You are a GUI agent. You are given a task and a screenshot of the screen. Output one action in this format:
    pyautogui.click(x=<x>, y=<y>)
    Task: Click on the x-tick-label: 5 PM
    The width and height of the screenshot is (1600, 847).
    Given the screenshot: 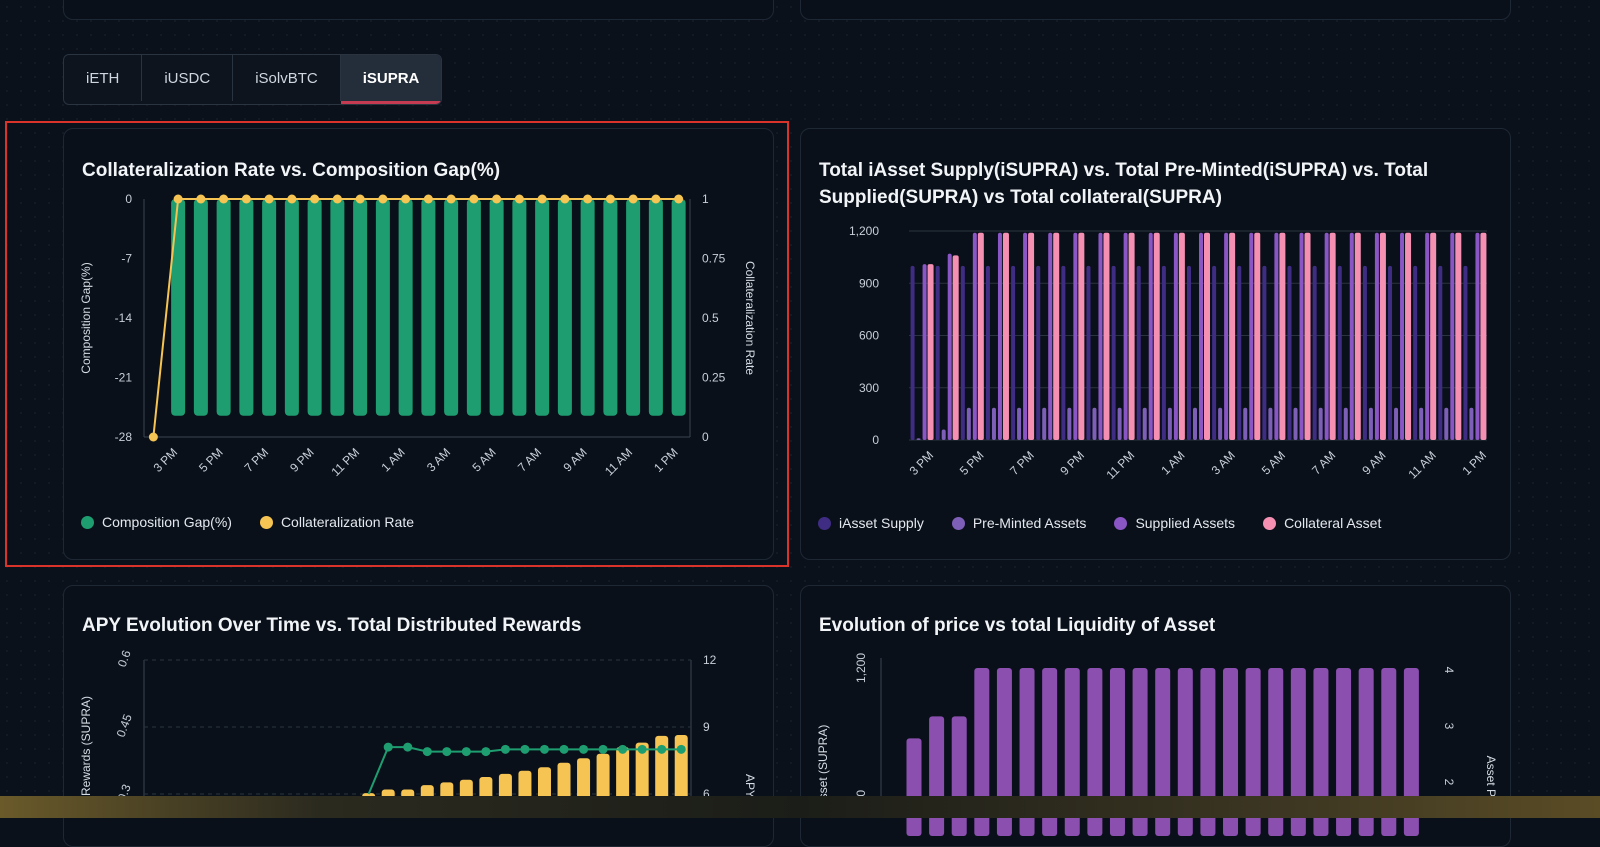 What is the action you would take?
    pyautogui.click(x=211, y=460)
    